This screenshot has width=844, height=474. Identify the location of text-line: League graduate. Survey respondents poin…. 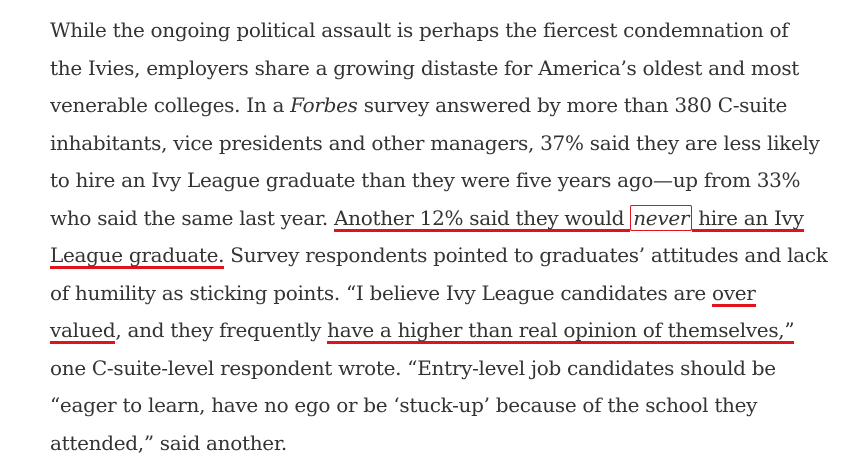
(440, 256).